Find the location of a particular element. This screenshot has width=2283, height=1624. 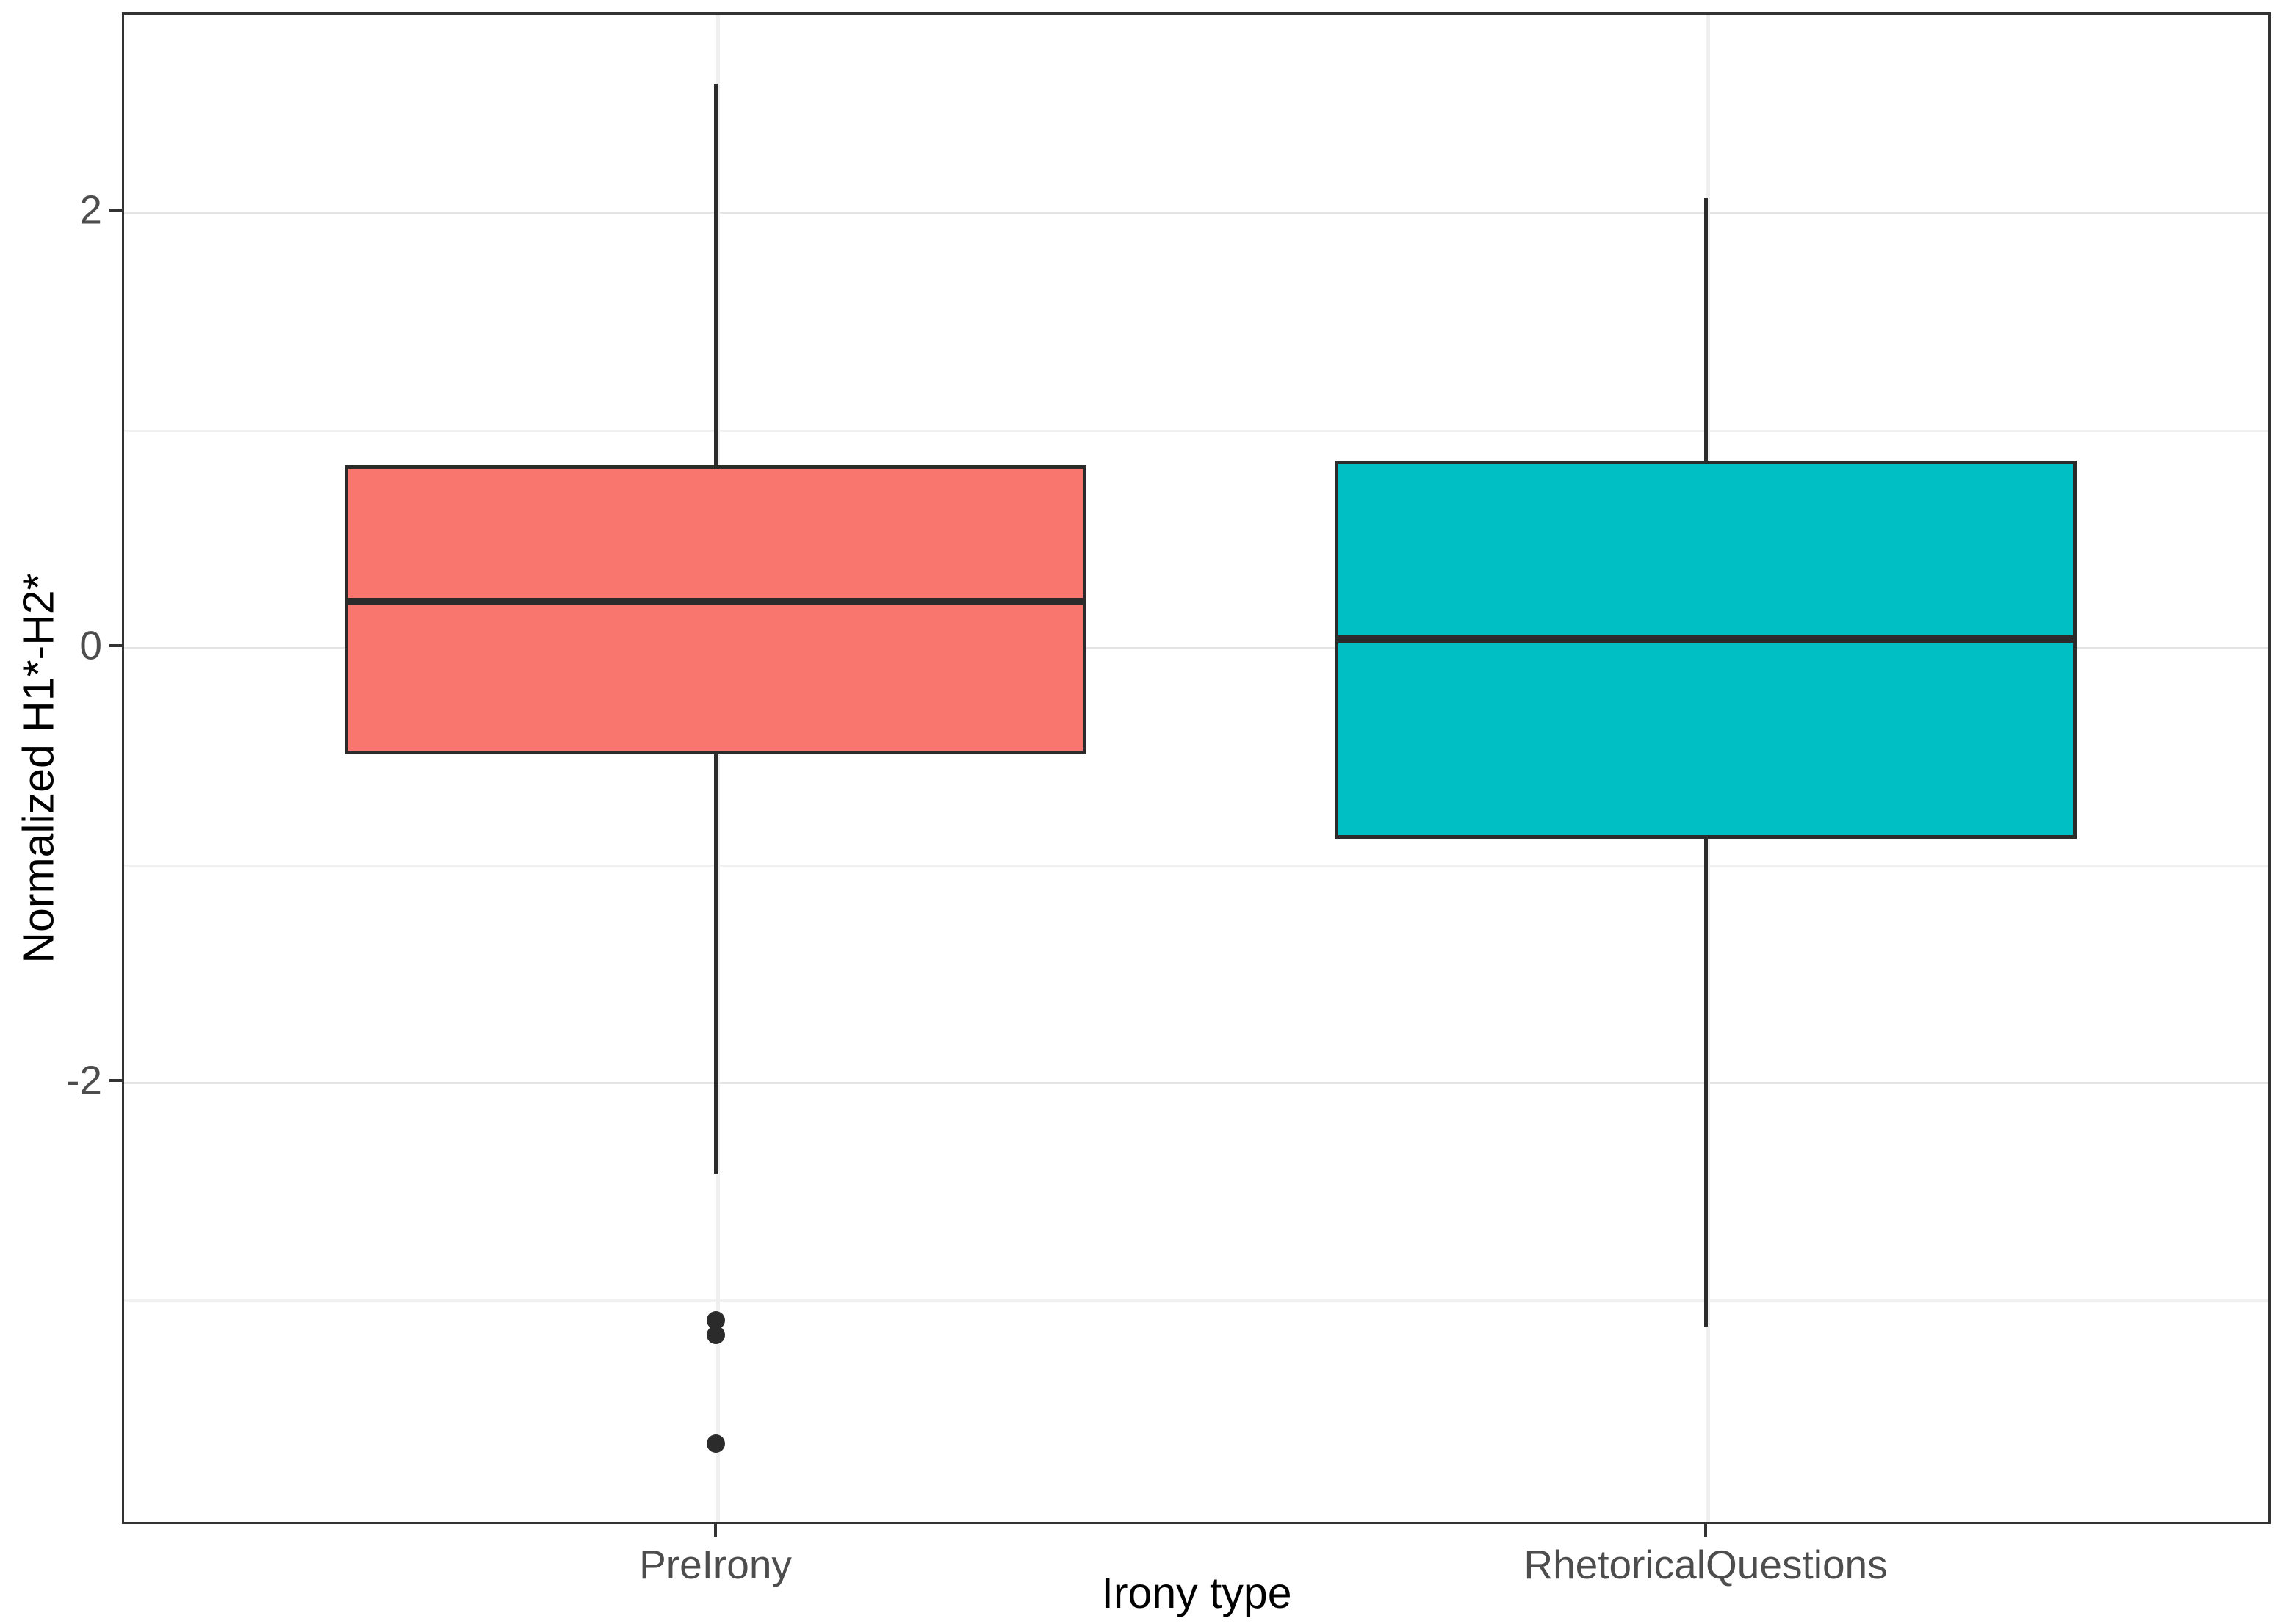

y-tick-label: 2 is located at coordinates (90, 210).